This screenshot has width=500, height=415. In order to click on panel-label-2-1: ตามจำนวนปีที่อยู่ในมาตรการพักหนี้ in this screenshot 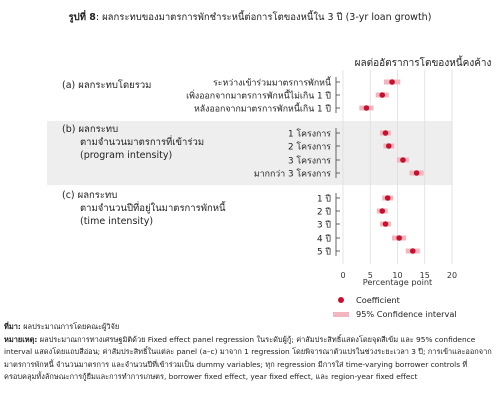, I will do `click(153, 207)`.